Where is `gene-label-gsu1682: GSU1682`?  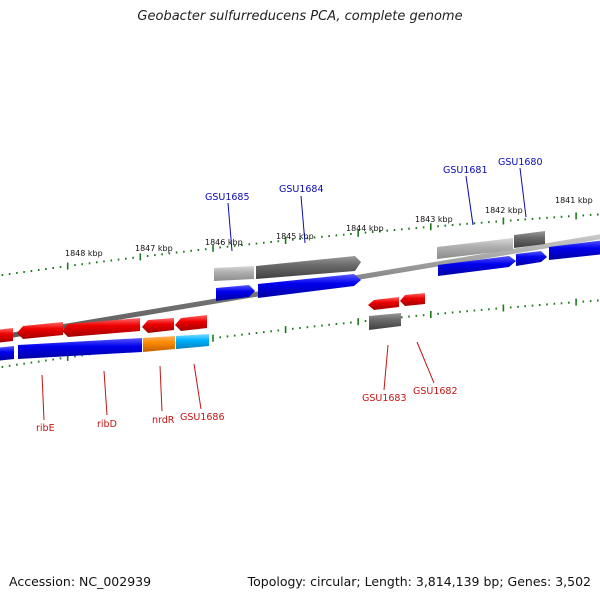
gene-label-gsu1682: GSU1682 is located at coordinates (435, 391).